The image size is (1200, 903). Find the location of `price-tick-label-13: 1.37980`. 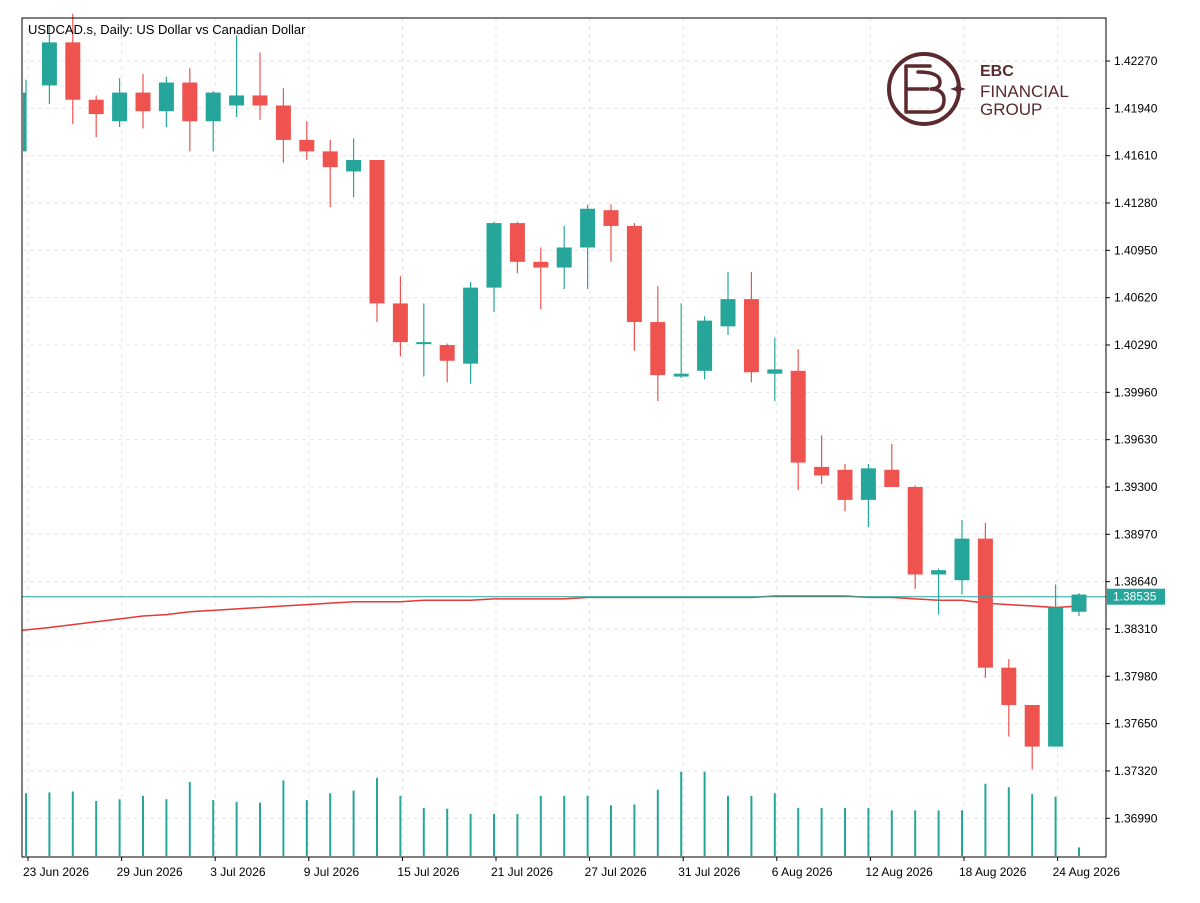

price-tick-label-13: 1.37980 is located at coordinates (1136, 676).